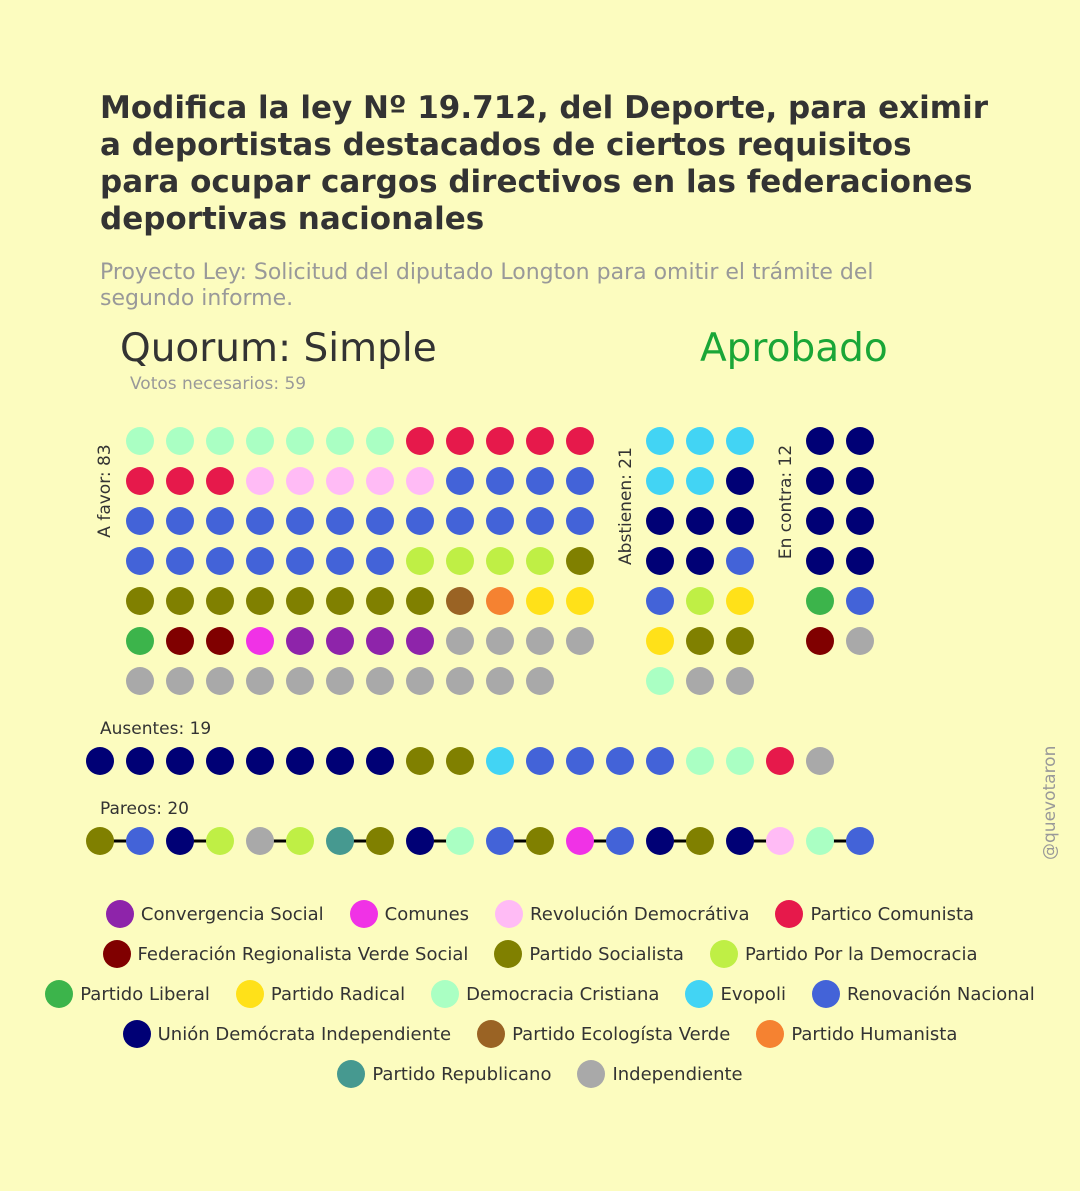 The width and height of the screenshot is (1080, 1191). I want to click on legend-item: Partido Liberal, so click(127, 994).